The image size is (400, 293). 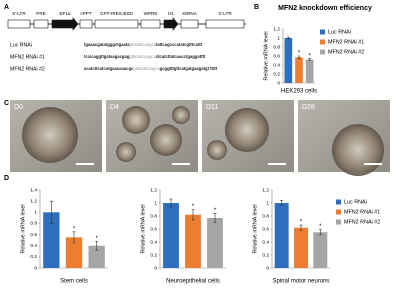 I want to click on panel-letter: D, so click(x=6, y=178).